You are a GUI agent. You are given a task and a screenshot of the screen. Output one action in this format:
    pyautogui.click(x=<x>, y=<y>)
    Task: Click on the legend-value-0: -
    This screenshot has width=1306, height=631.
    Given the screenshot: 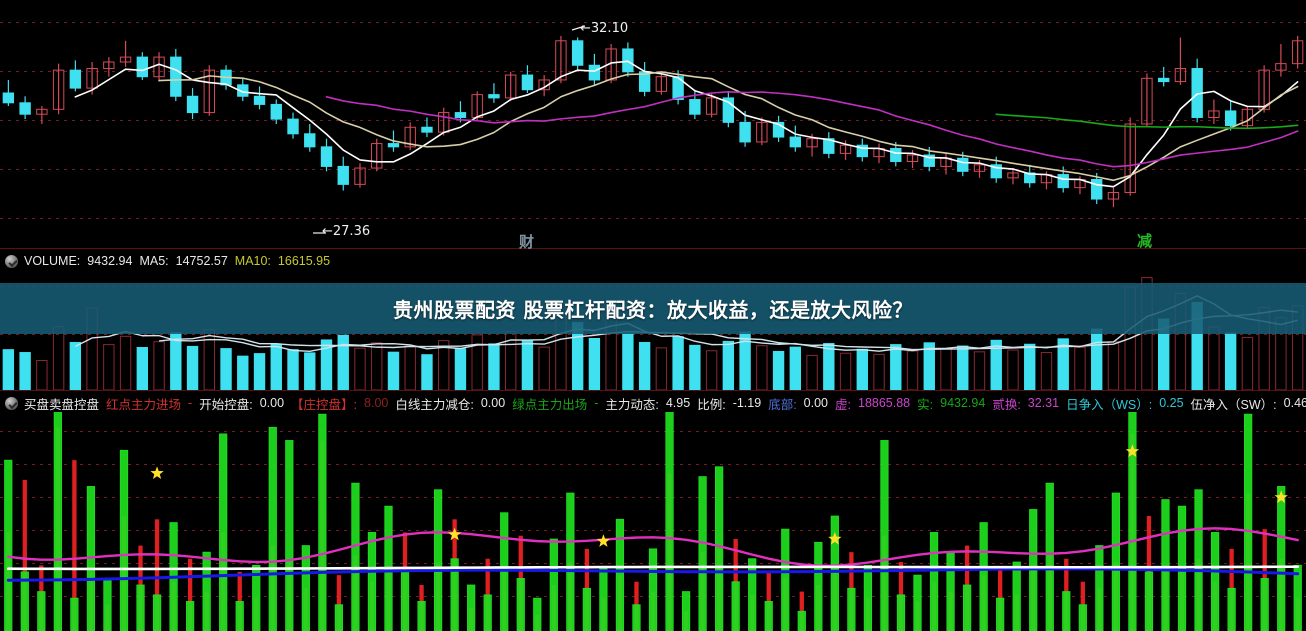 What is the action you would take?
    pyautogui.click(x=190, y=403)
    